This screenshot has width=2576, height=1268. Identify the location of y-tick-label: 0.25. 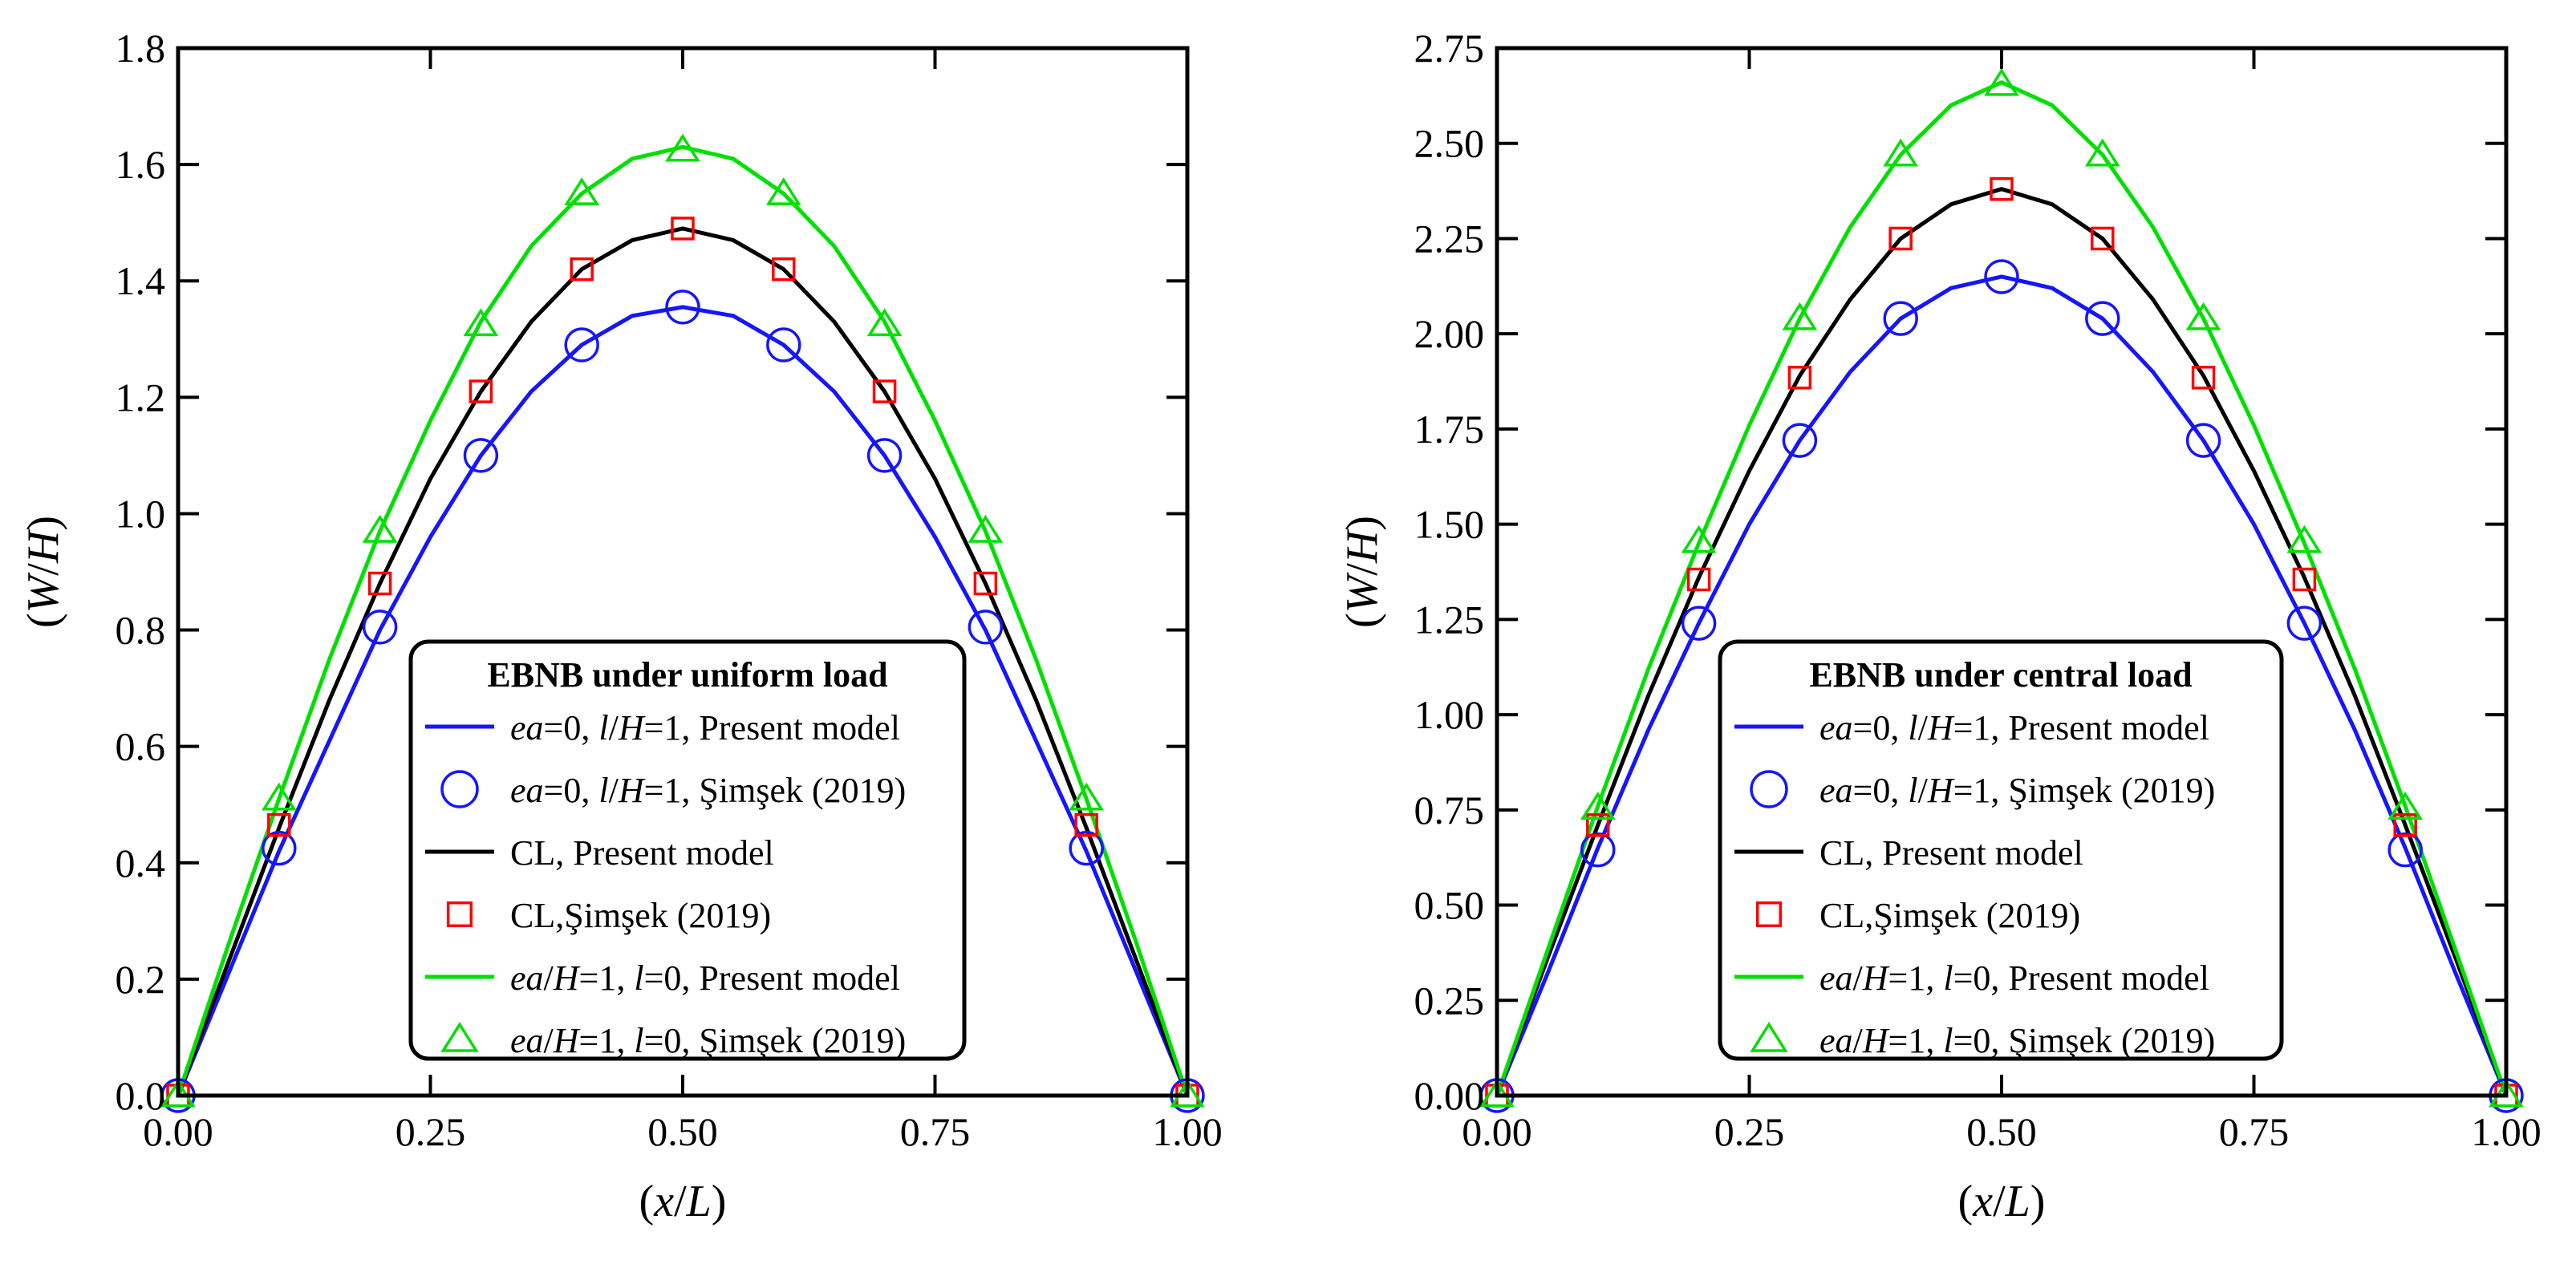
(1449, 1001).